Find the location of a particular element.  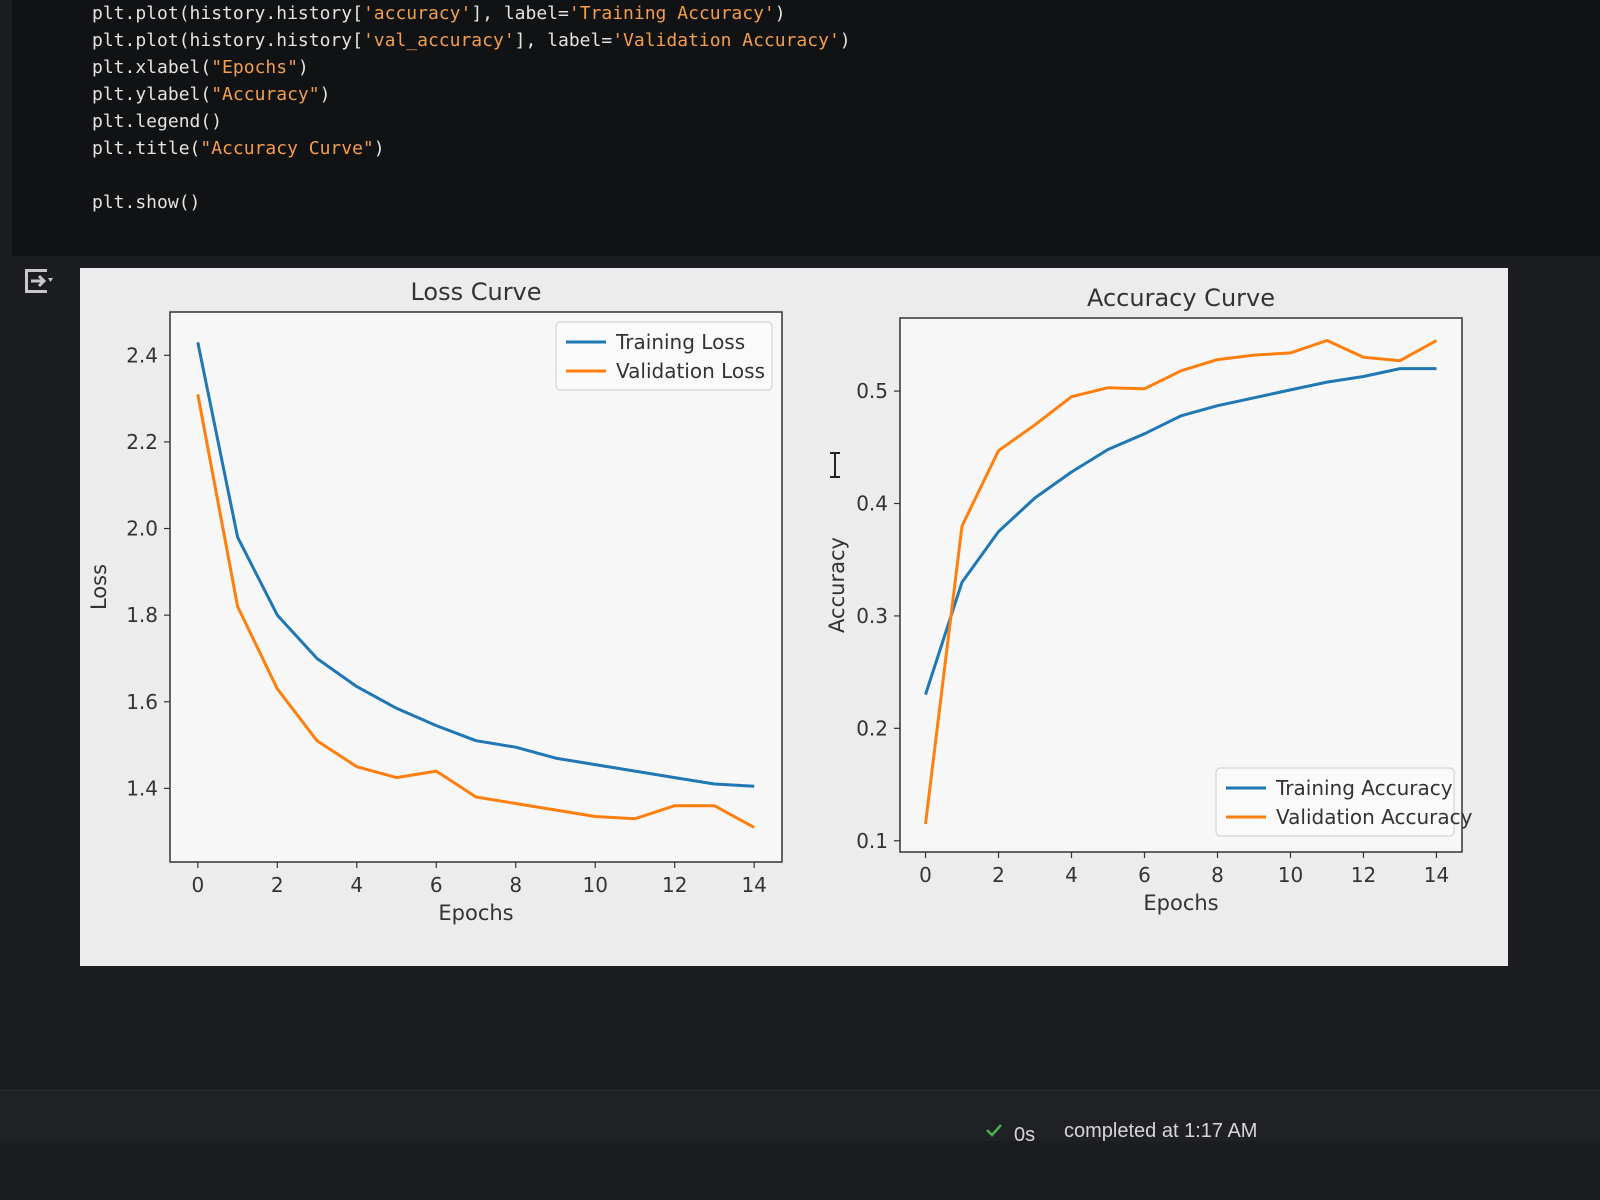

y-tick-label: 1.8 is located at coordinates (142, 615).